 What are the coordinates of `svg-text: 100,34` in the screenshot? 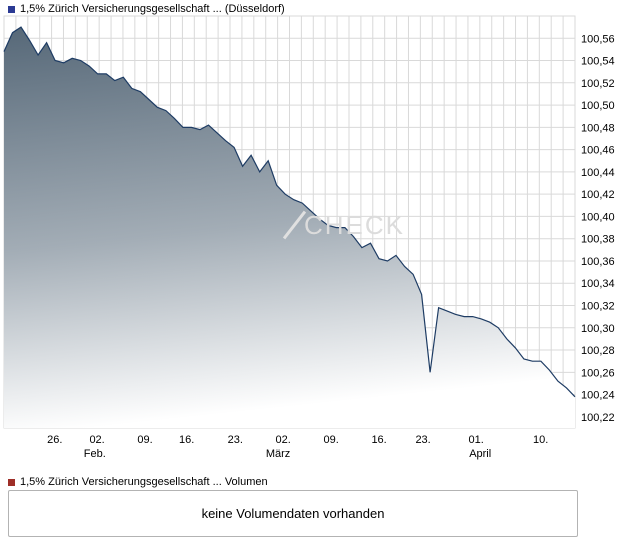 It's located at (598, 284).